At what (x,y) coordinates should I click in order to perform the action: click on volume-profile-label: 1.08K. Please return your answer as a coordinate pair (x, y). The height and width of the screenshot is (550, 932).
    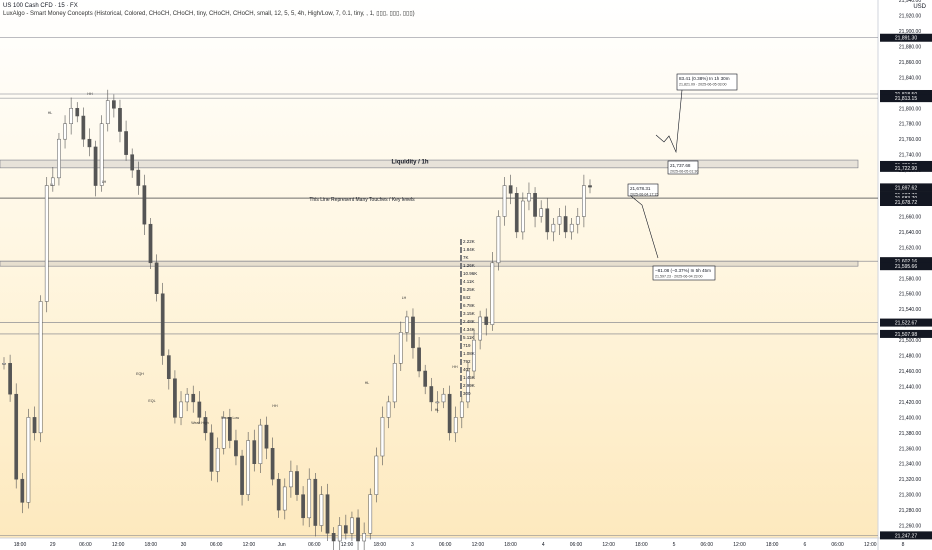
    Looking at the image, I should click on (469, 353).